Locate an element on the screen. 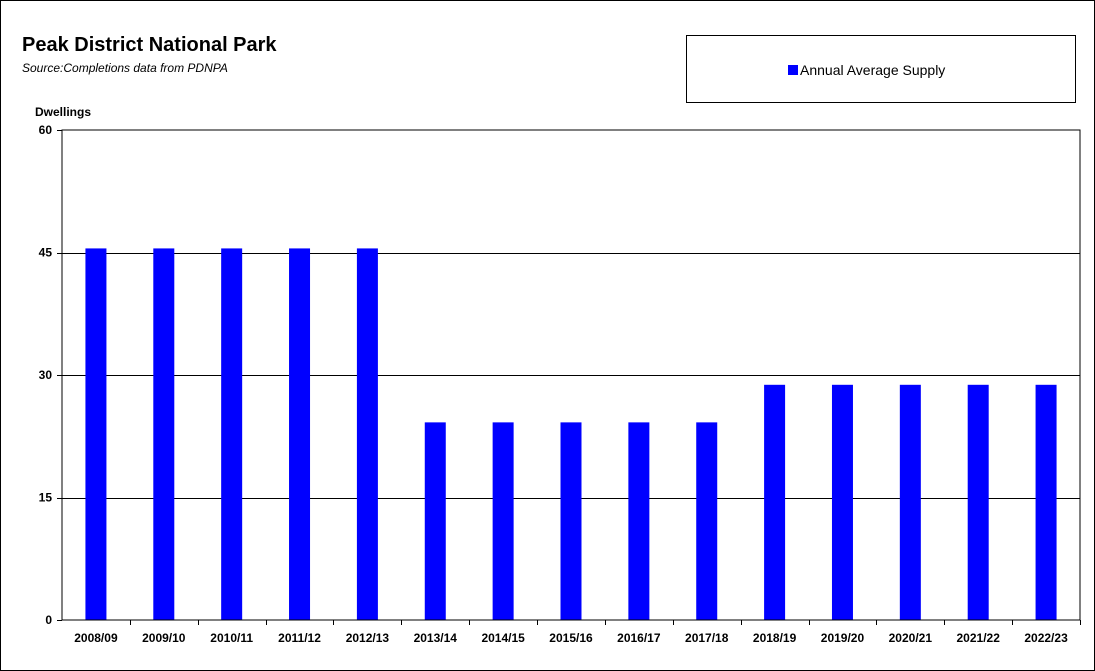 Image resolution: width=1095 pixels, height=671 pixels. x-tick-label: 2015/16 is located at coordinates (571, 638).